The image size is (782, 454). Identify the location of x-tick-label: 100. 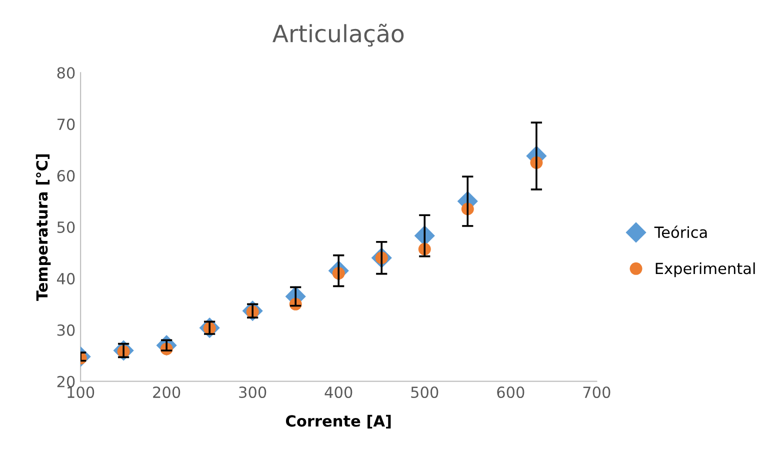
(81, 392).